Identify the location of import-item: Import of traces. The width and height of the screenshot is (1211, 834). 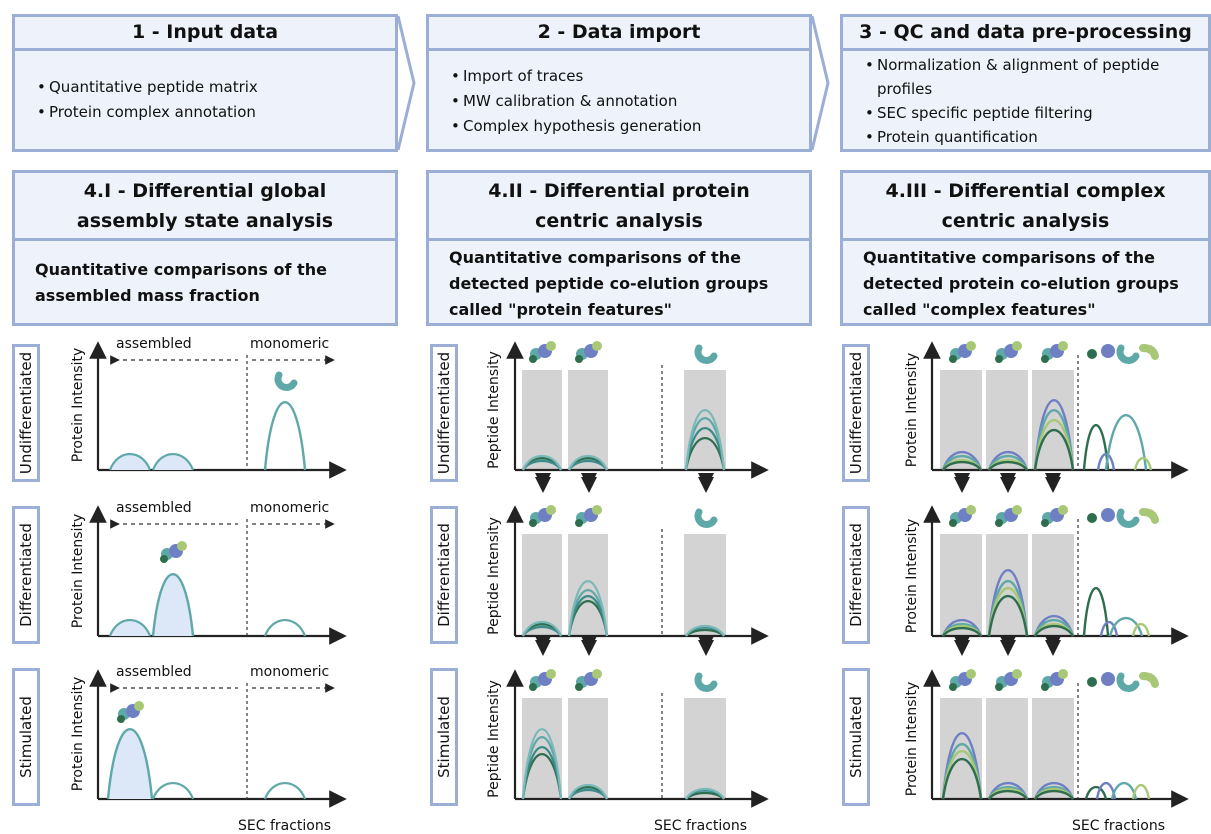
(576, 76).